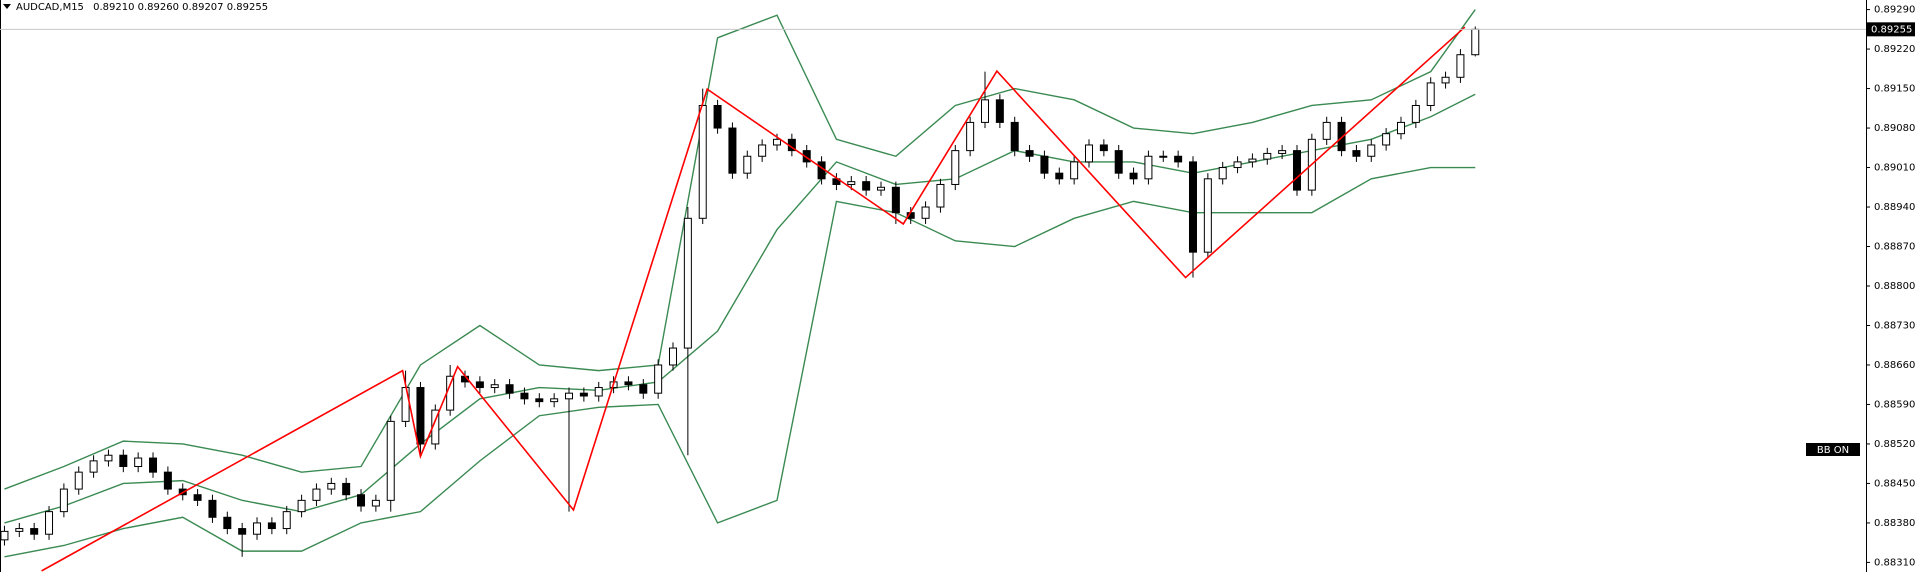 The image size is (1916, 572). I want to click on symbol-label: AUDCAD,M15, so click(50, 7).